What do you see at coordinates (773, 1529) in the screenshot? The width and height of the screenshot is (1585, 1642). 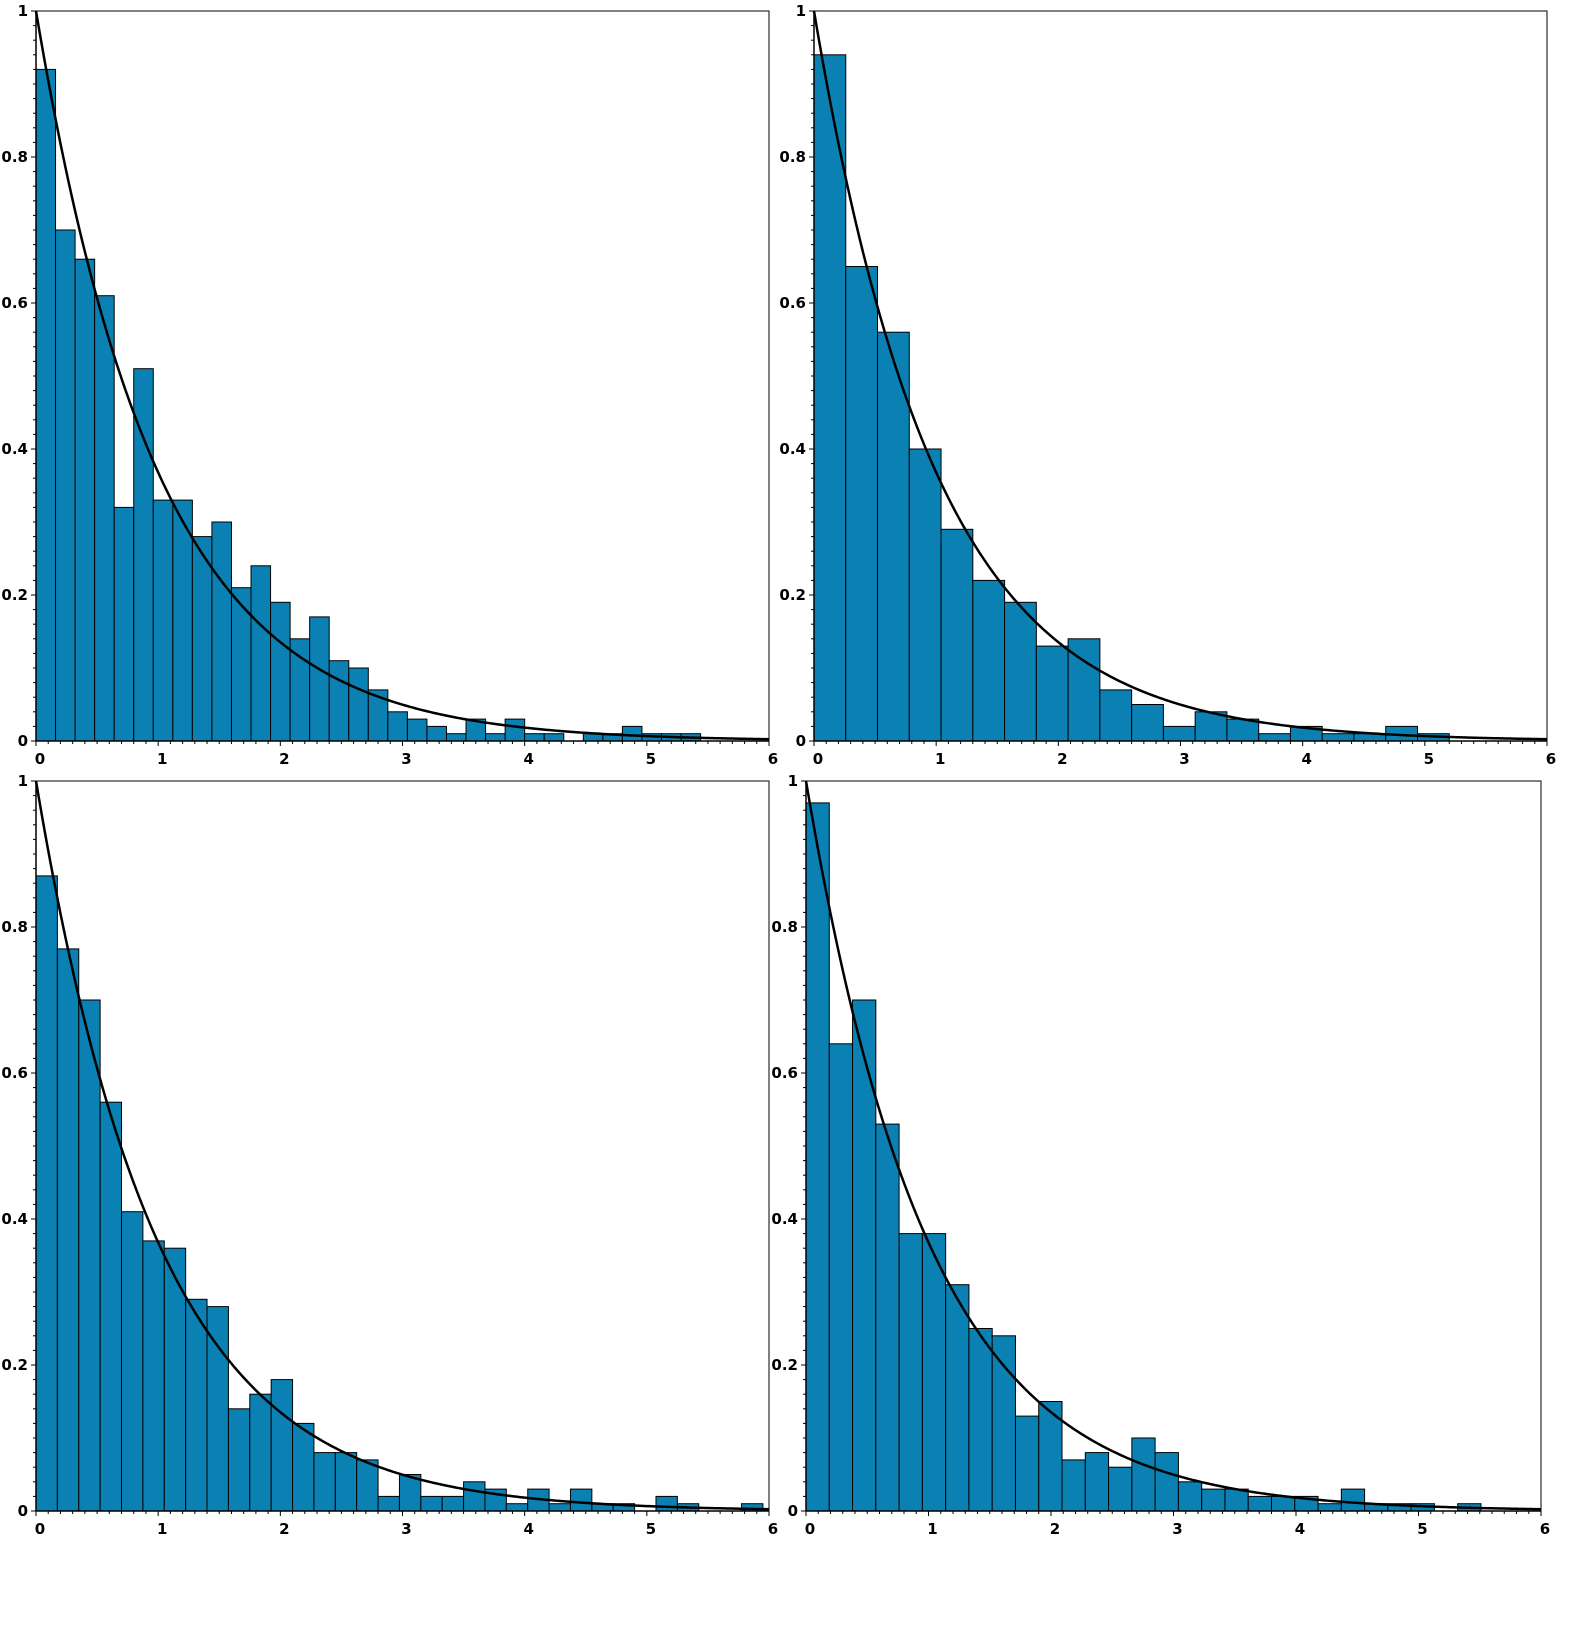 I see `x-tick-label: 6` at bounding box center [773, 1529].